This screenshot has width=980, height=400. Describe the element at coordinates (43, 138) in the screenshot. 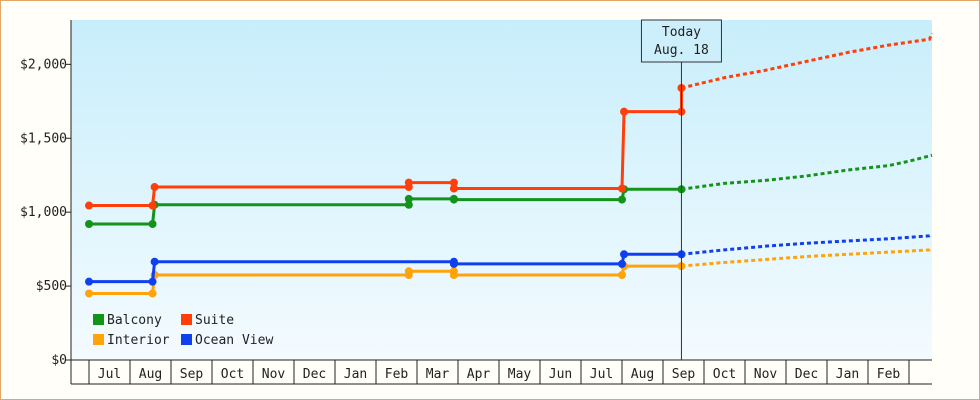

I see `y-tick-label: $1,500` at that location.